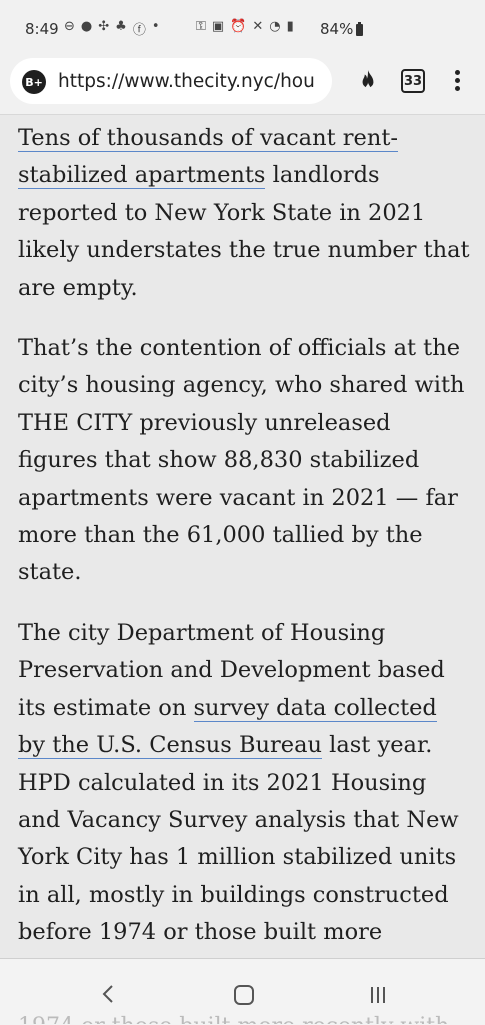  Describe the element at coordinates (201, 26) in the screenshot. I see `key-icon: ⚿` at that location.